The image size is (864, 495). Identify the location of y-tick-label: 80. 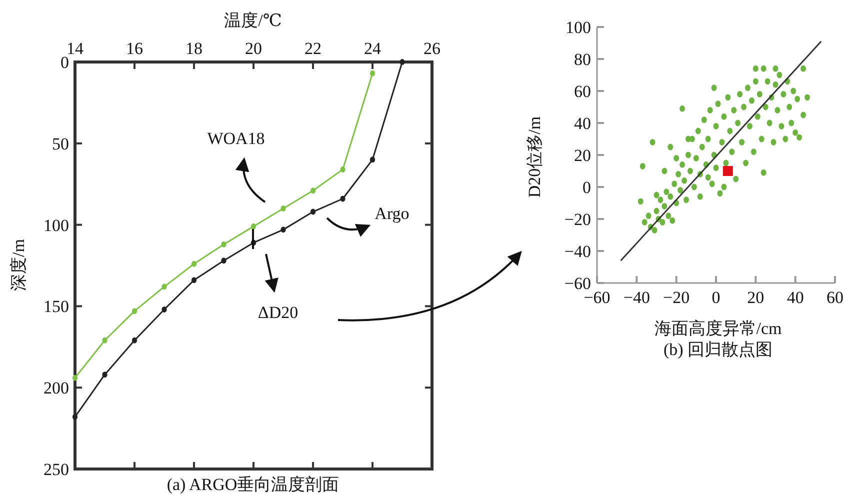
(582, 59).